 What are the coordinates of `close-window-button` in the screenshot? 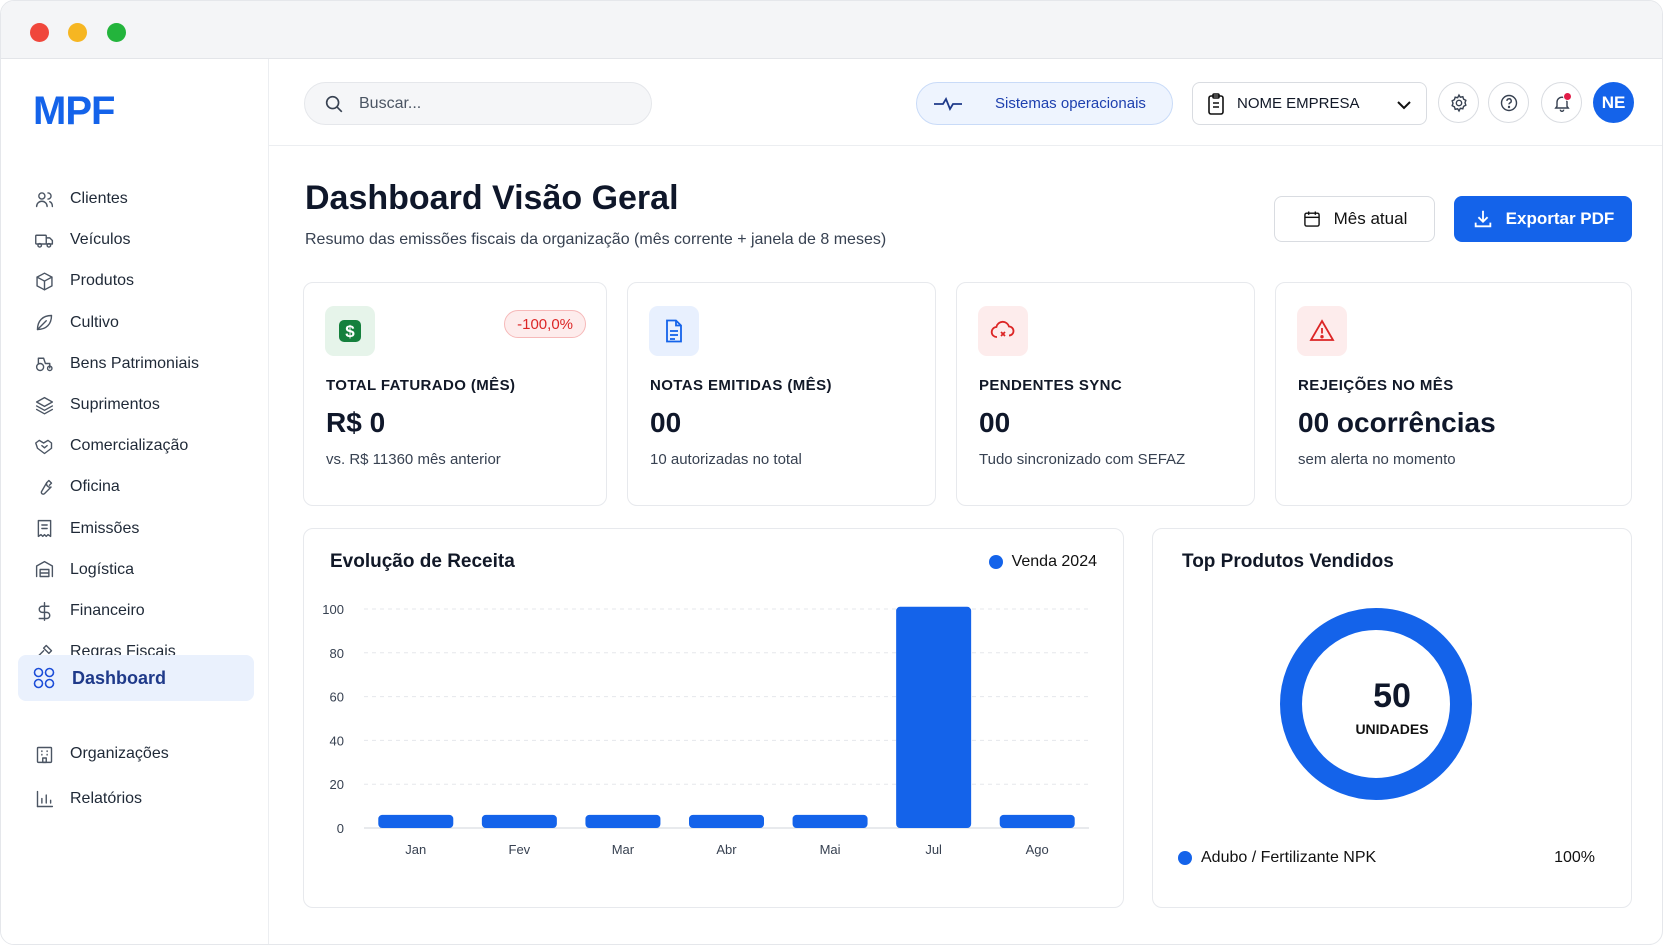 It's located at (39, 32).